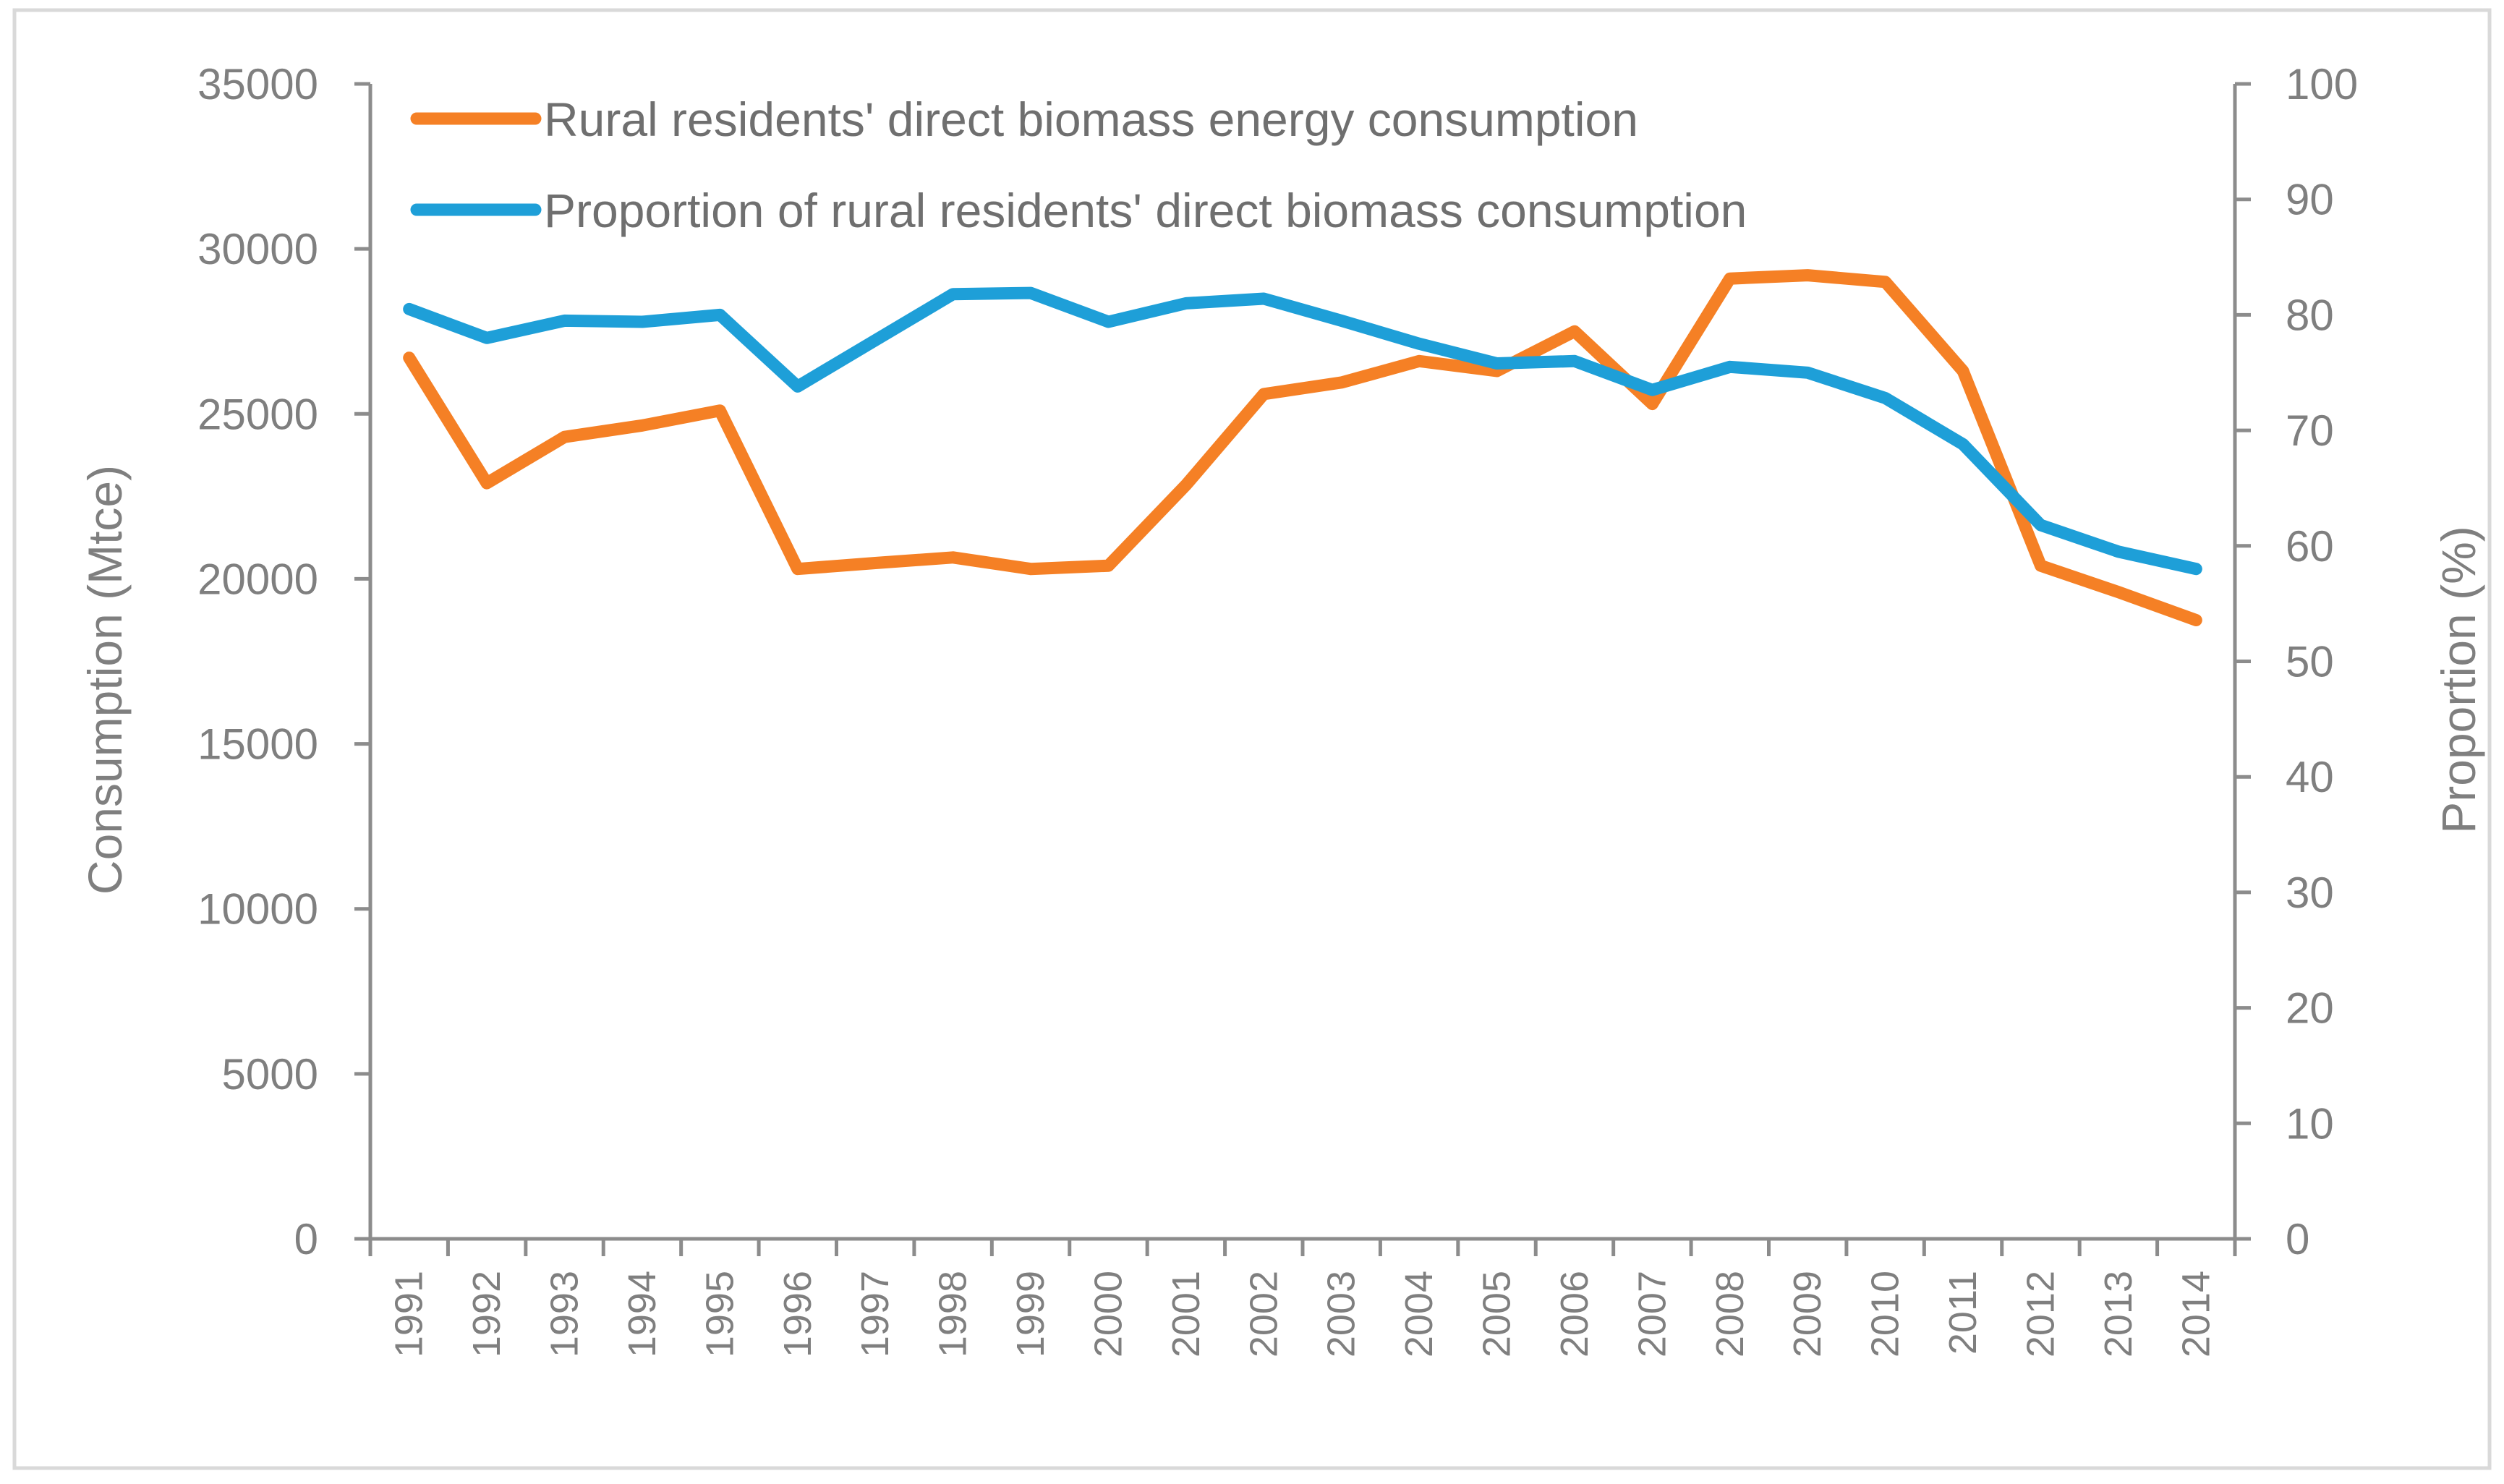 Image resolution: width=2504 pixels, height=1484 pixels. I want to click on y-right-tick-label: 40, so click(2310, 777).